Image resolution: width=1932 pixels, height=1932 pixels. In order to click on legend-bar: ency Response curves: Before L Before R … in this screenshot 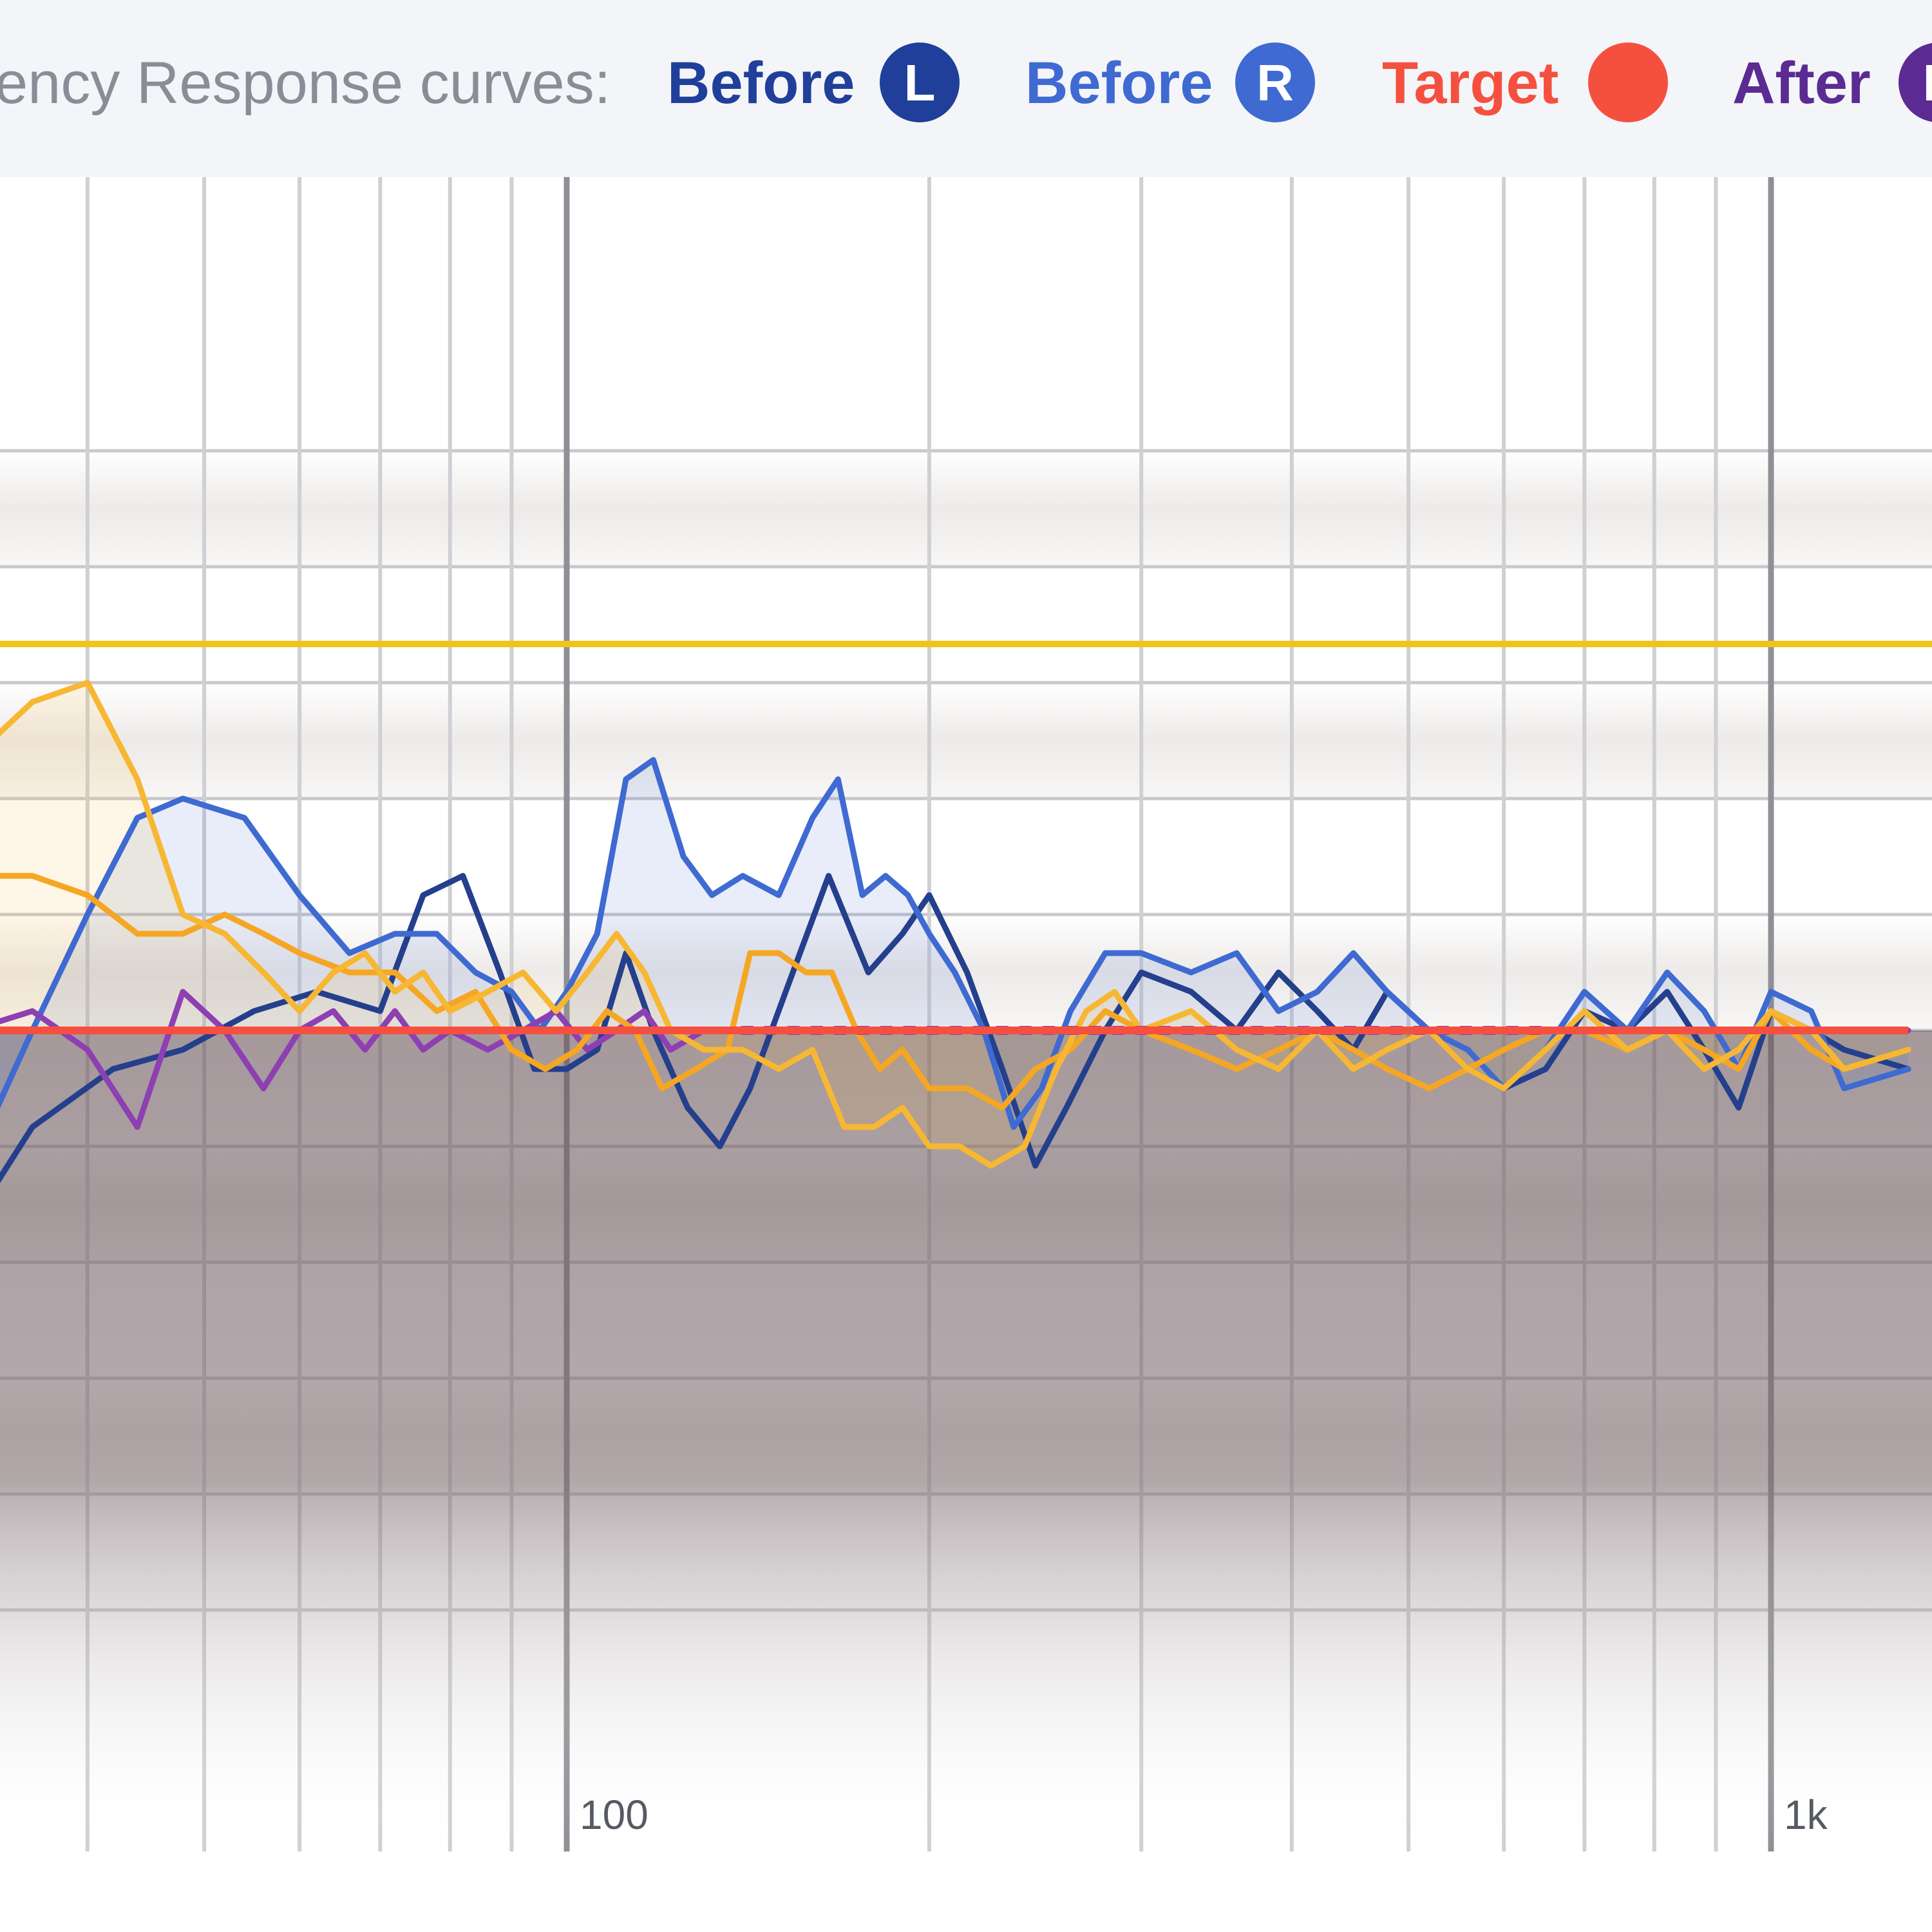, I will do `click(966, 89)`.